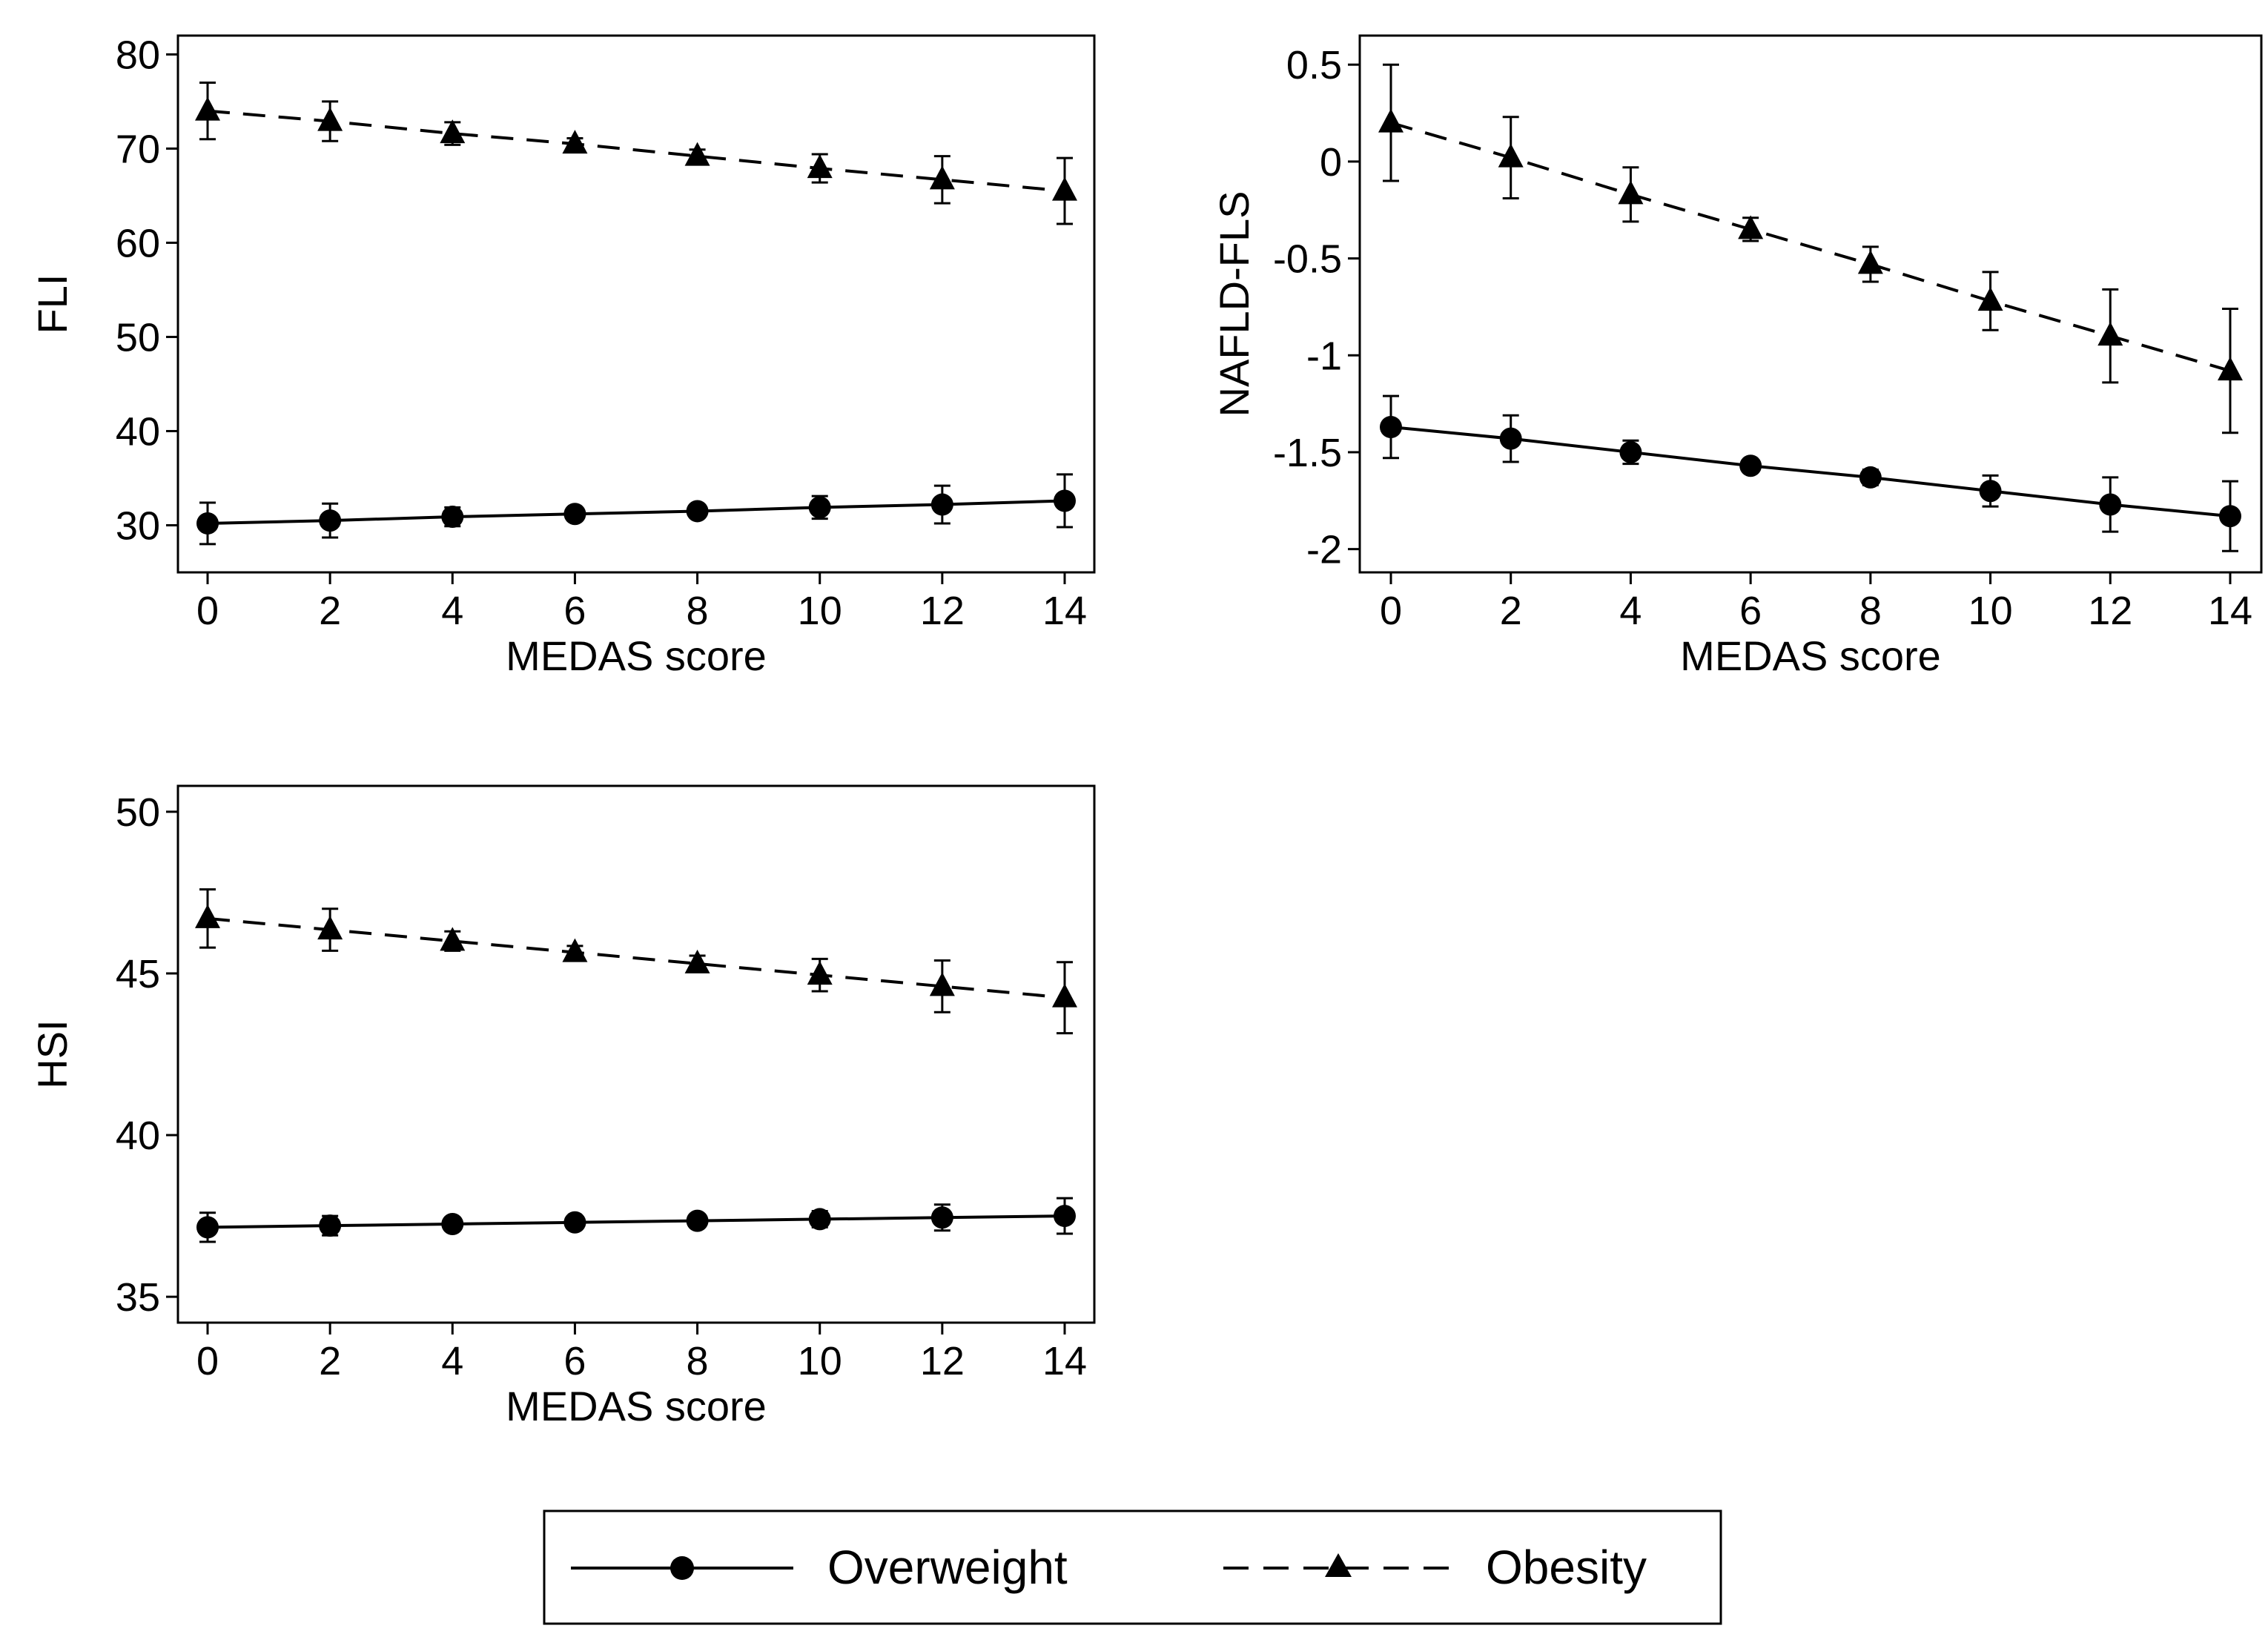 This screenshot has width=2268, height=1637. What do you see at coordinates (698, 611) in the screenshot?
I see `x-tick-label-fli: 8` at bounding box center [698, 611].